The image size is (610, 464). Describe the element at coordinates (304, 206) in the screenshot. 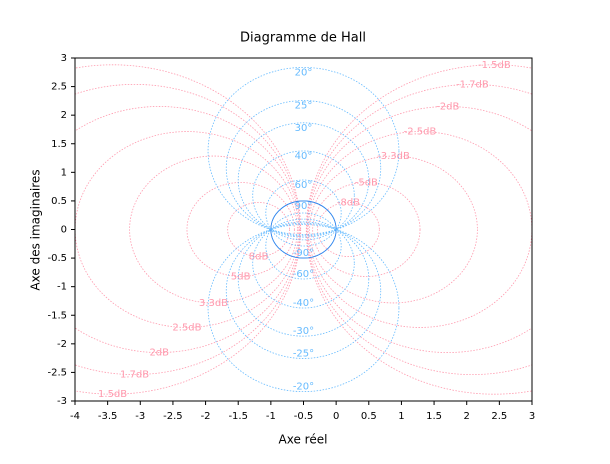

I see `phase-label: 90°` at that location.